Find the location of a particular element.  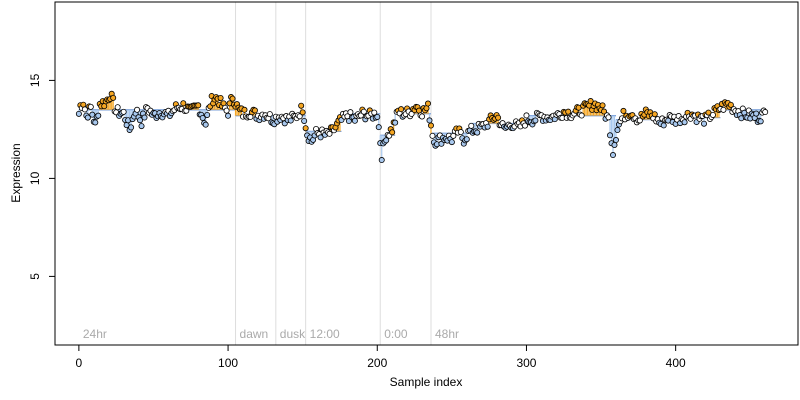

y-tick-label: 15 is located at coordinates (35, 80).